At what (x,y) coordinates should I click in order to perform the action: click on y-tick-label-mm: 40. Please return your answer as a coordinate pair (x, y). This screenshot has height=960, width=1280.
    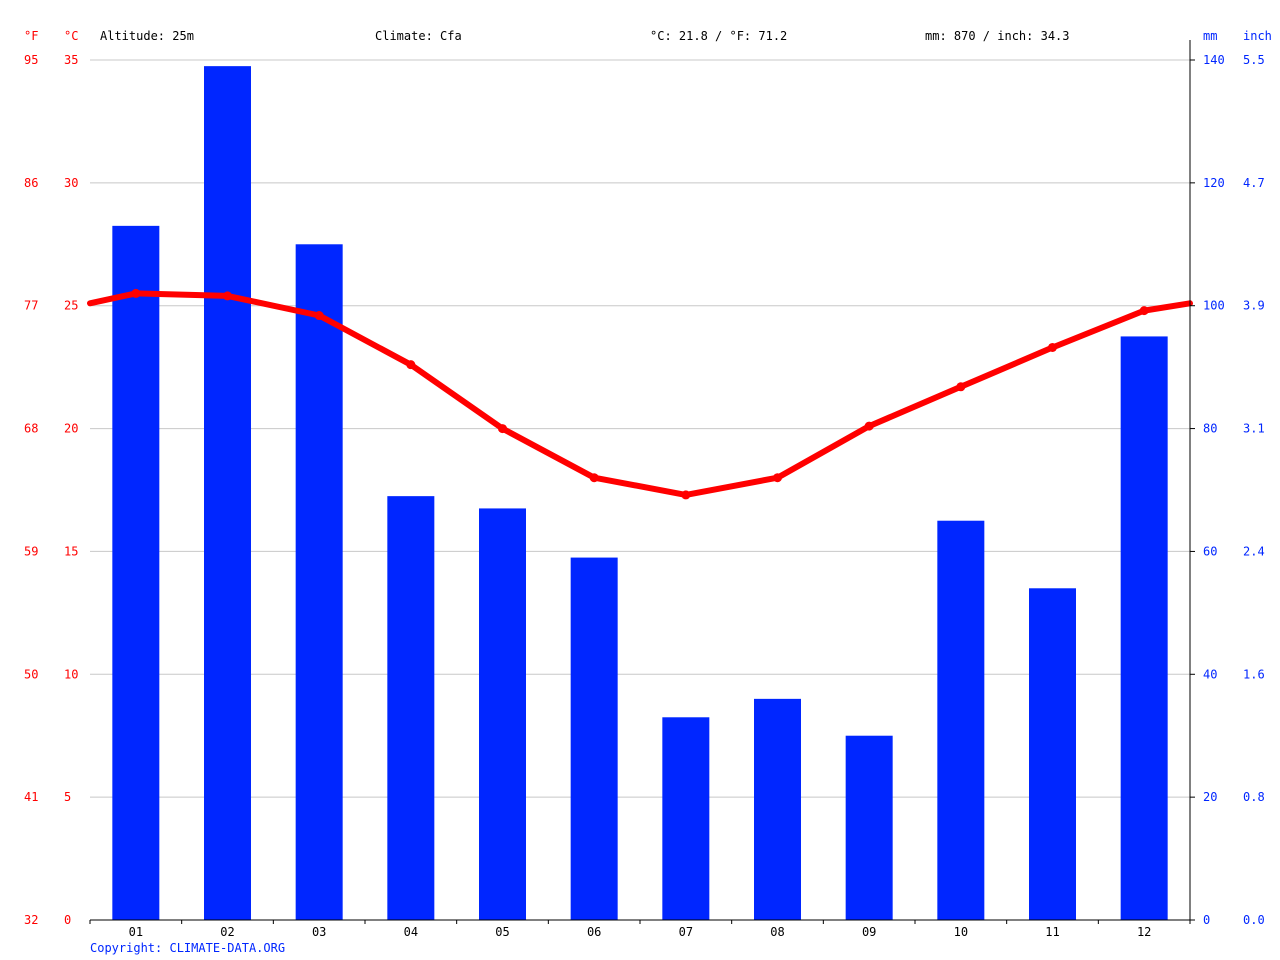
    Looking at the image, I should click on (1210, 674).